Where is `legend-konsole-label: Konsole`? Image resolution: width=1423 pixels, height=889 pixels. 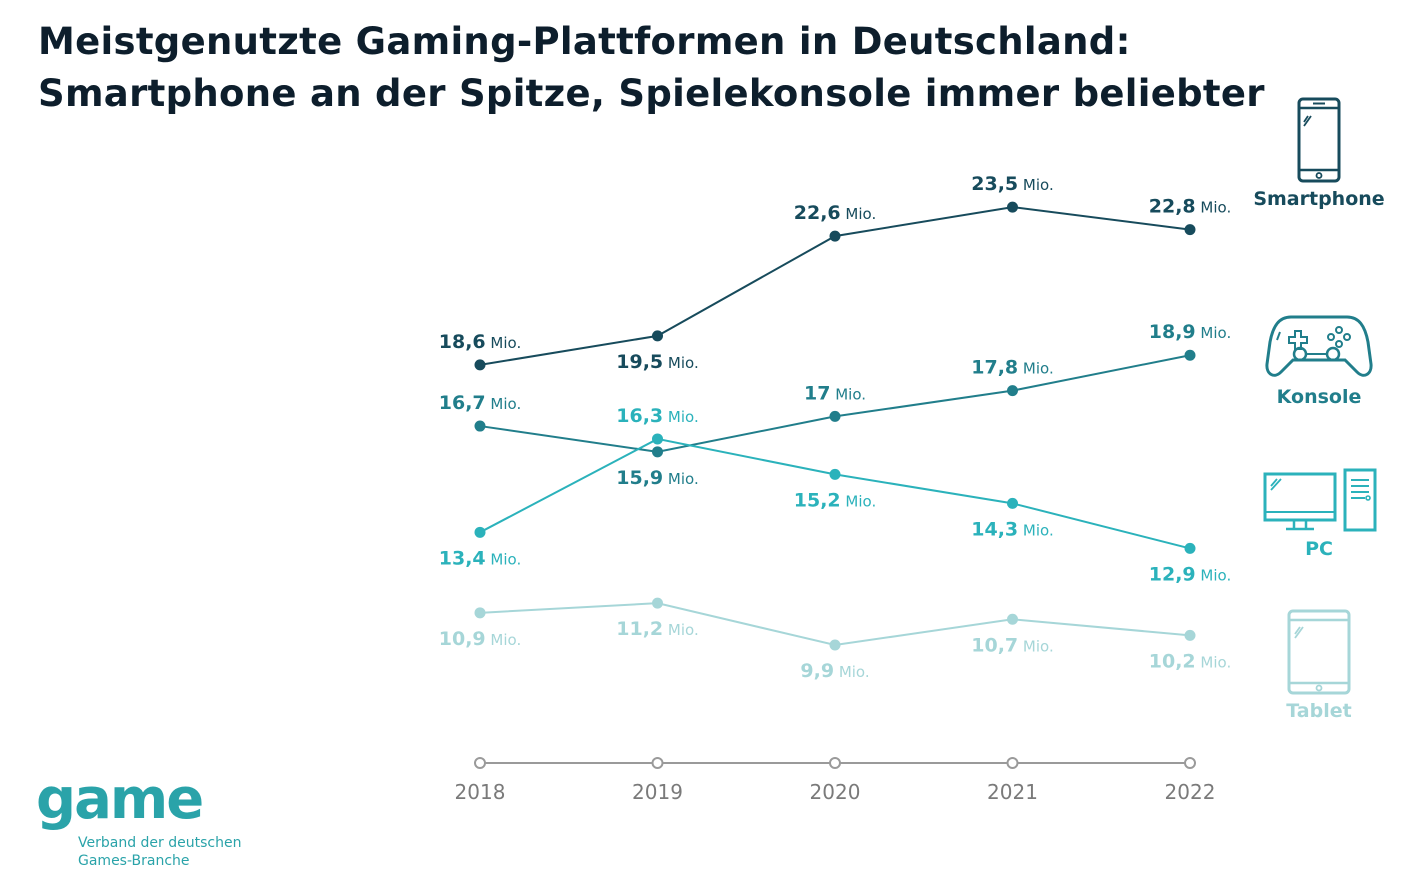
legend-konsole-label: Konsole is located at coordinates (1319, 397).